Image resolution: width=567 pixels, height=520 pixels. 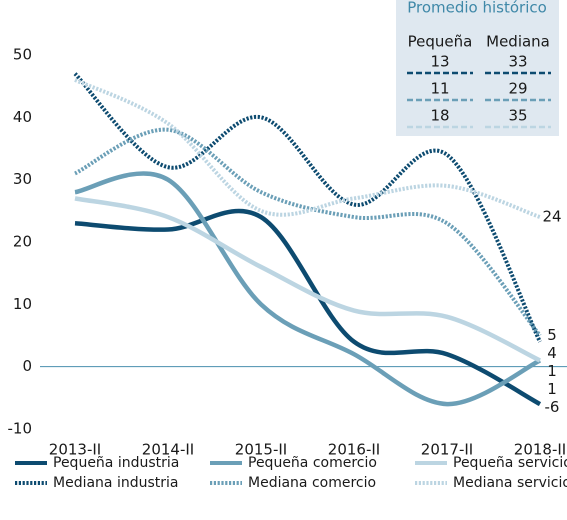 I want to click on x-tick-label: 2016-II, so click(x=354, y=450).